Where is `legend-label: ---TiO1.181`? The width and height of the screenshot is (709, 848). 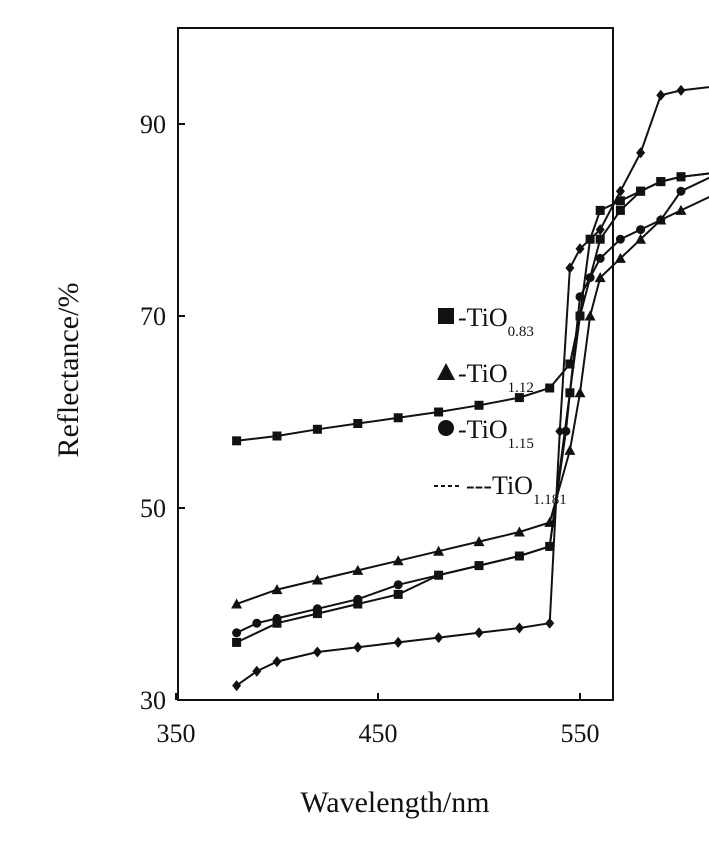
legend-label: ---TiO1.181 is located at coordinates (516, 489).